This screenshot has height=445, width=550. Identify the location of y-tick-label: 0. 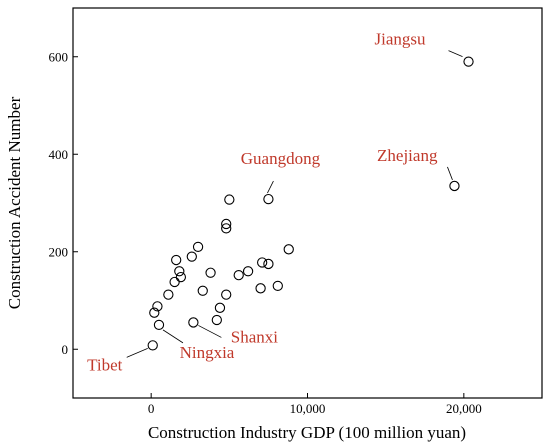
(65, 349).